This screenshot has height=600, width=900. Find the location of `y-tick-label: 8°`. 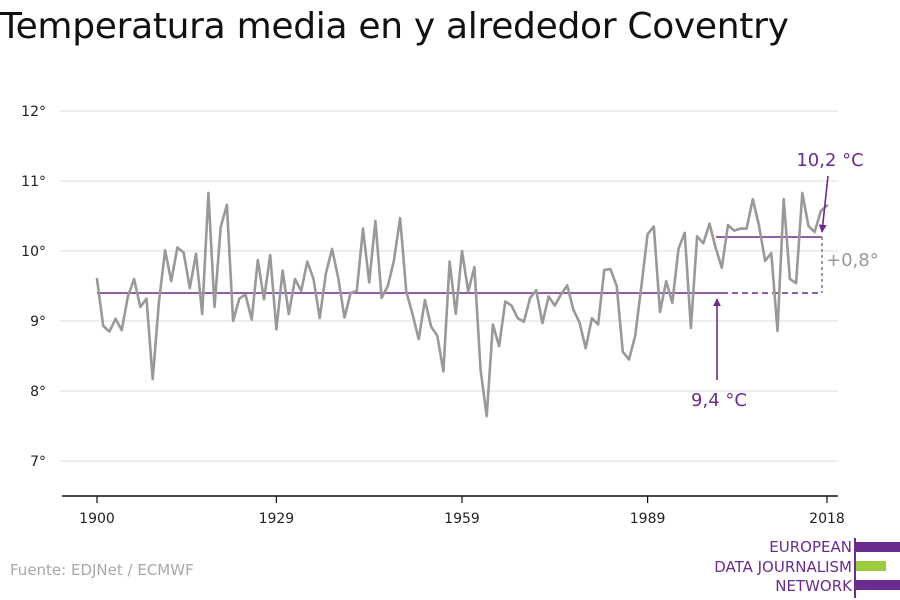

y-tick-label: 8° is located at coordinates (38, 392).